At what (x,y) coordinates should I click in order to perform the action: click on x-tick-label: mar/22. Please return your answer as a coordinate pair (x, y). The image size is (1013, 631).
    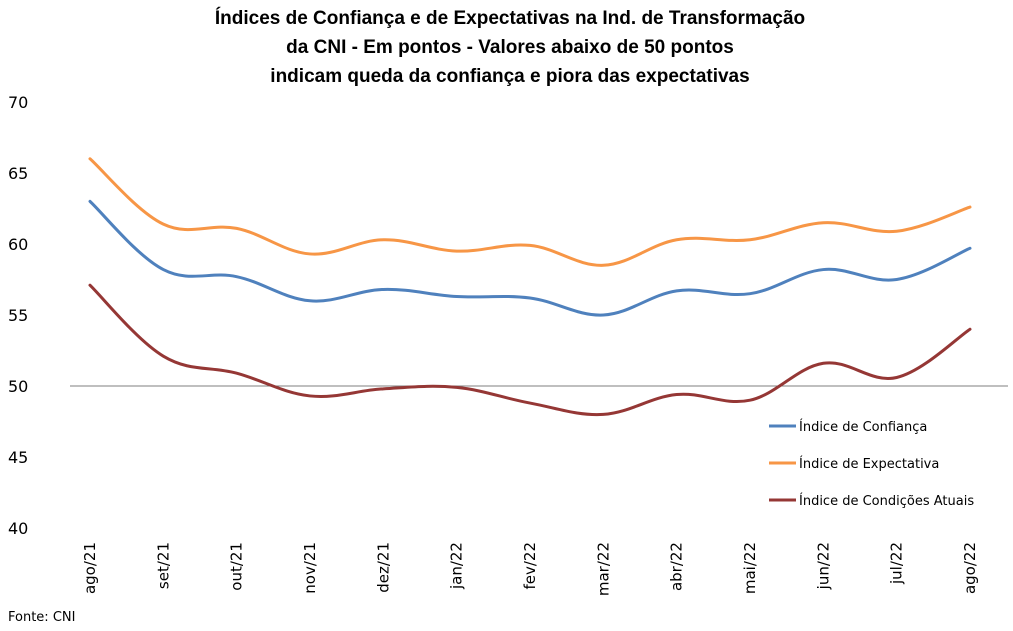
    Looking at the image, I should click on (603, 569).